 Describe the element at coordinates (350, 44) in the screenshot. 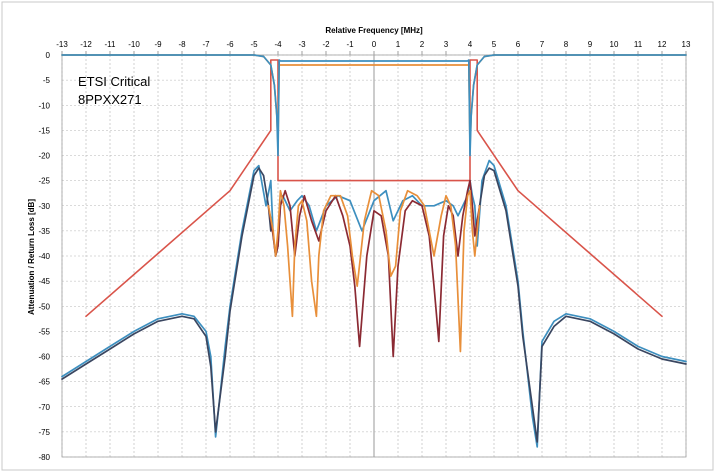

I see `x-tick-label: -1` at that location.